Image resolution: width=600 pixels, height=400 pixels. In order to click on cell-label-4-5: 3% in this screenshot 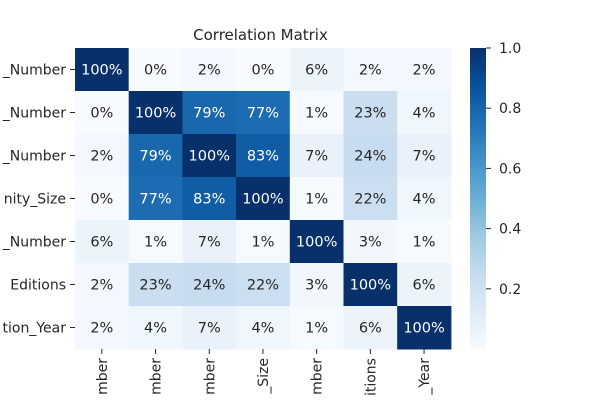, I will do `click(370, 243)`.